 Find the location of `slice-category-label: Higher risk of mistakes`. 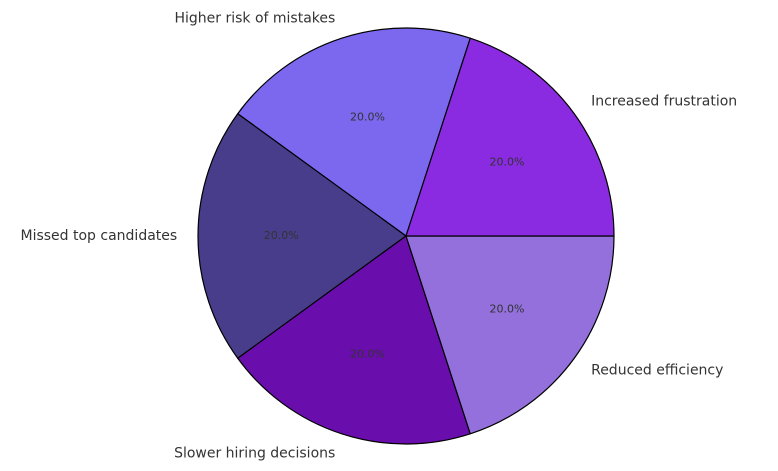

slice-category-label: Higher risk of mistakes is located at coordinates (254, 18).